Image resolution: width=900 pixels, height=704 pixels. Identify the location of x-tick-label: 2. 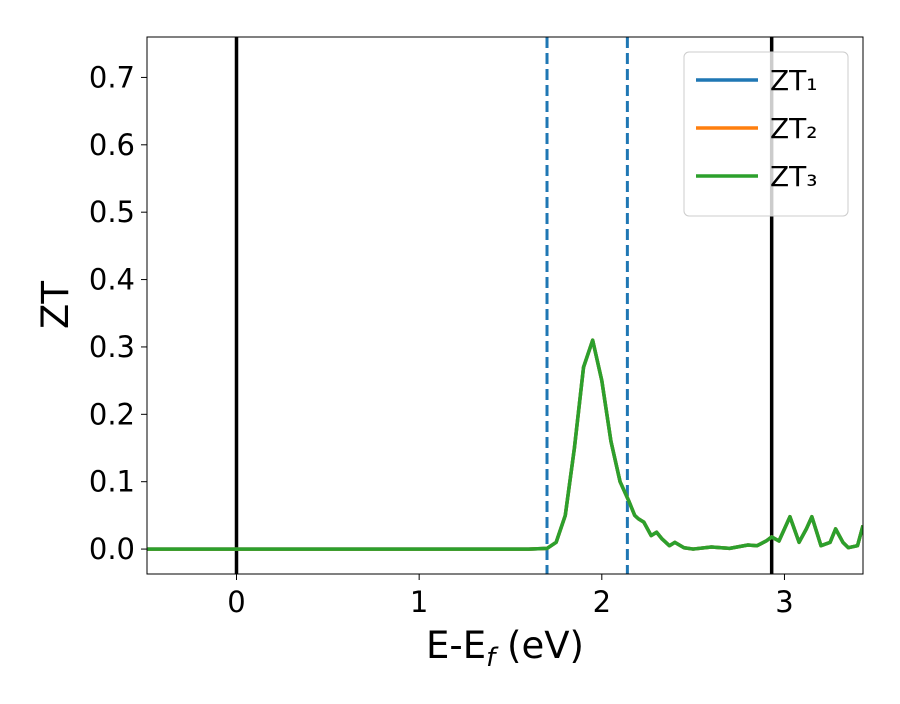
(602, 602).